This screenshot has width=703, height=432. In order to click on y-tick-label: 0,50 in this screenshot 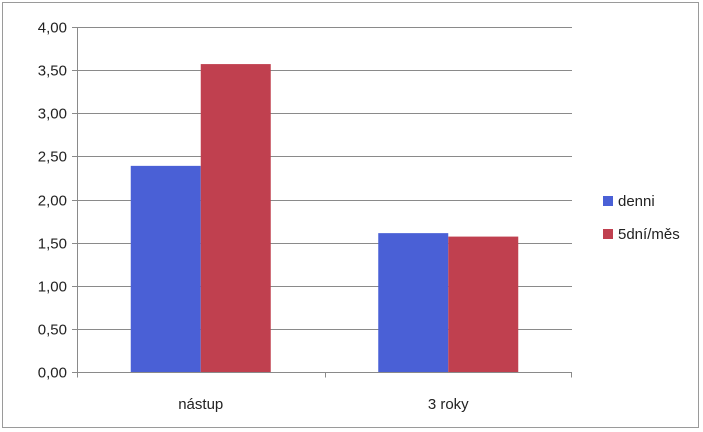, I will do `click(52, 330)`.